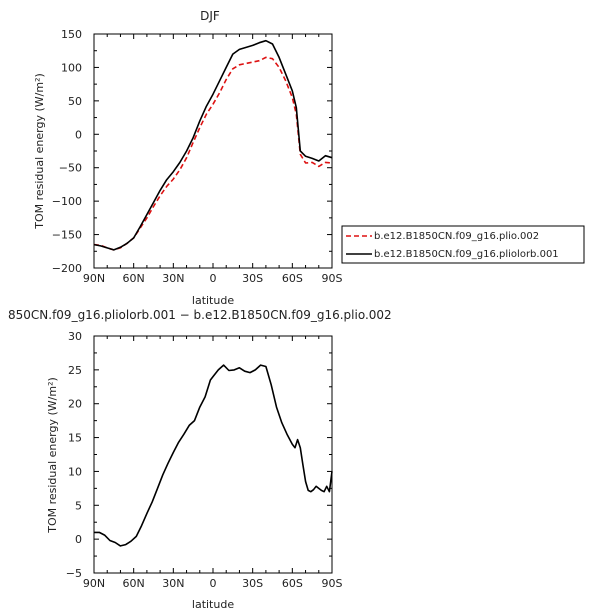 Image resolution: width=616 pixels, height=616 pixels. Describe the element at coordinates (173, 278) in the screenshot. I see `top-x-tick-label: 30N` at that location.